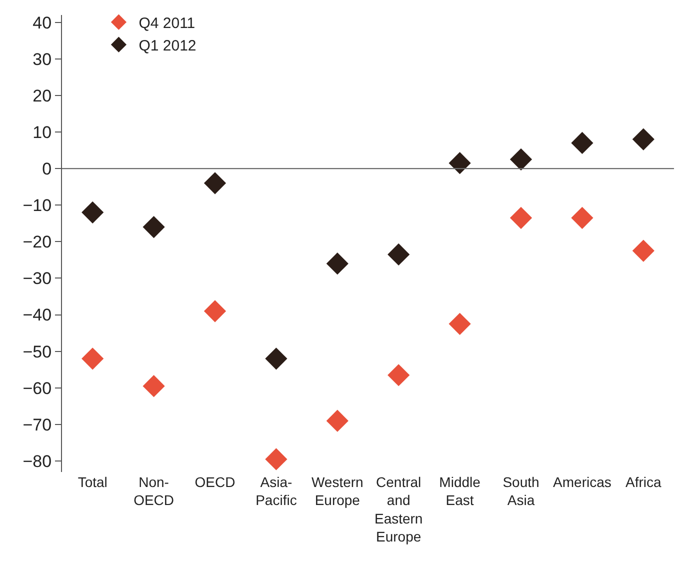 Image resolution: width=684 pixels, height=582 pixels. Describe the element at coordinates (521, 491) in the screenshot. I see `x-tick-label: South Asia` at that location.